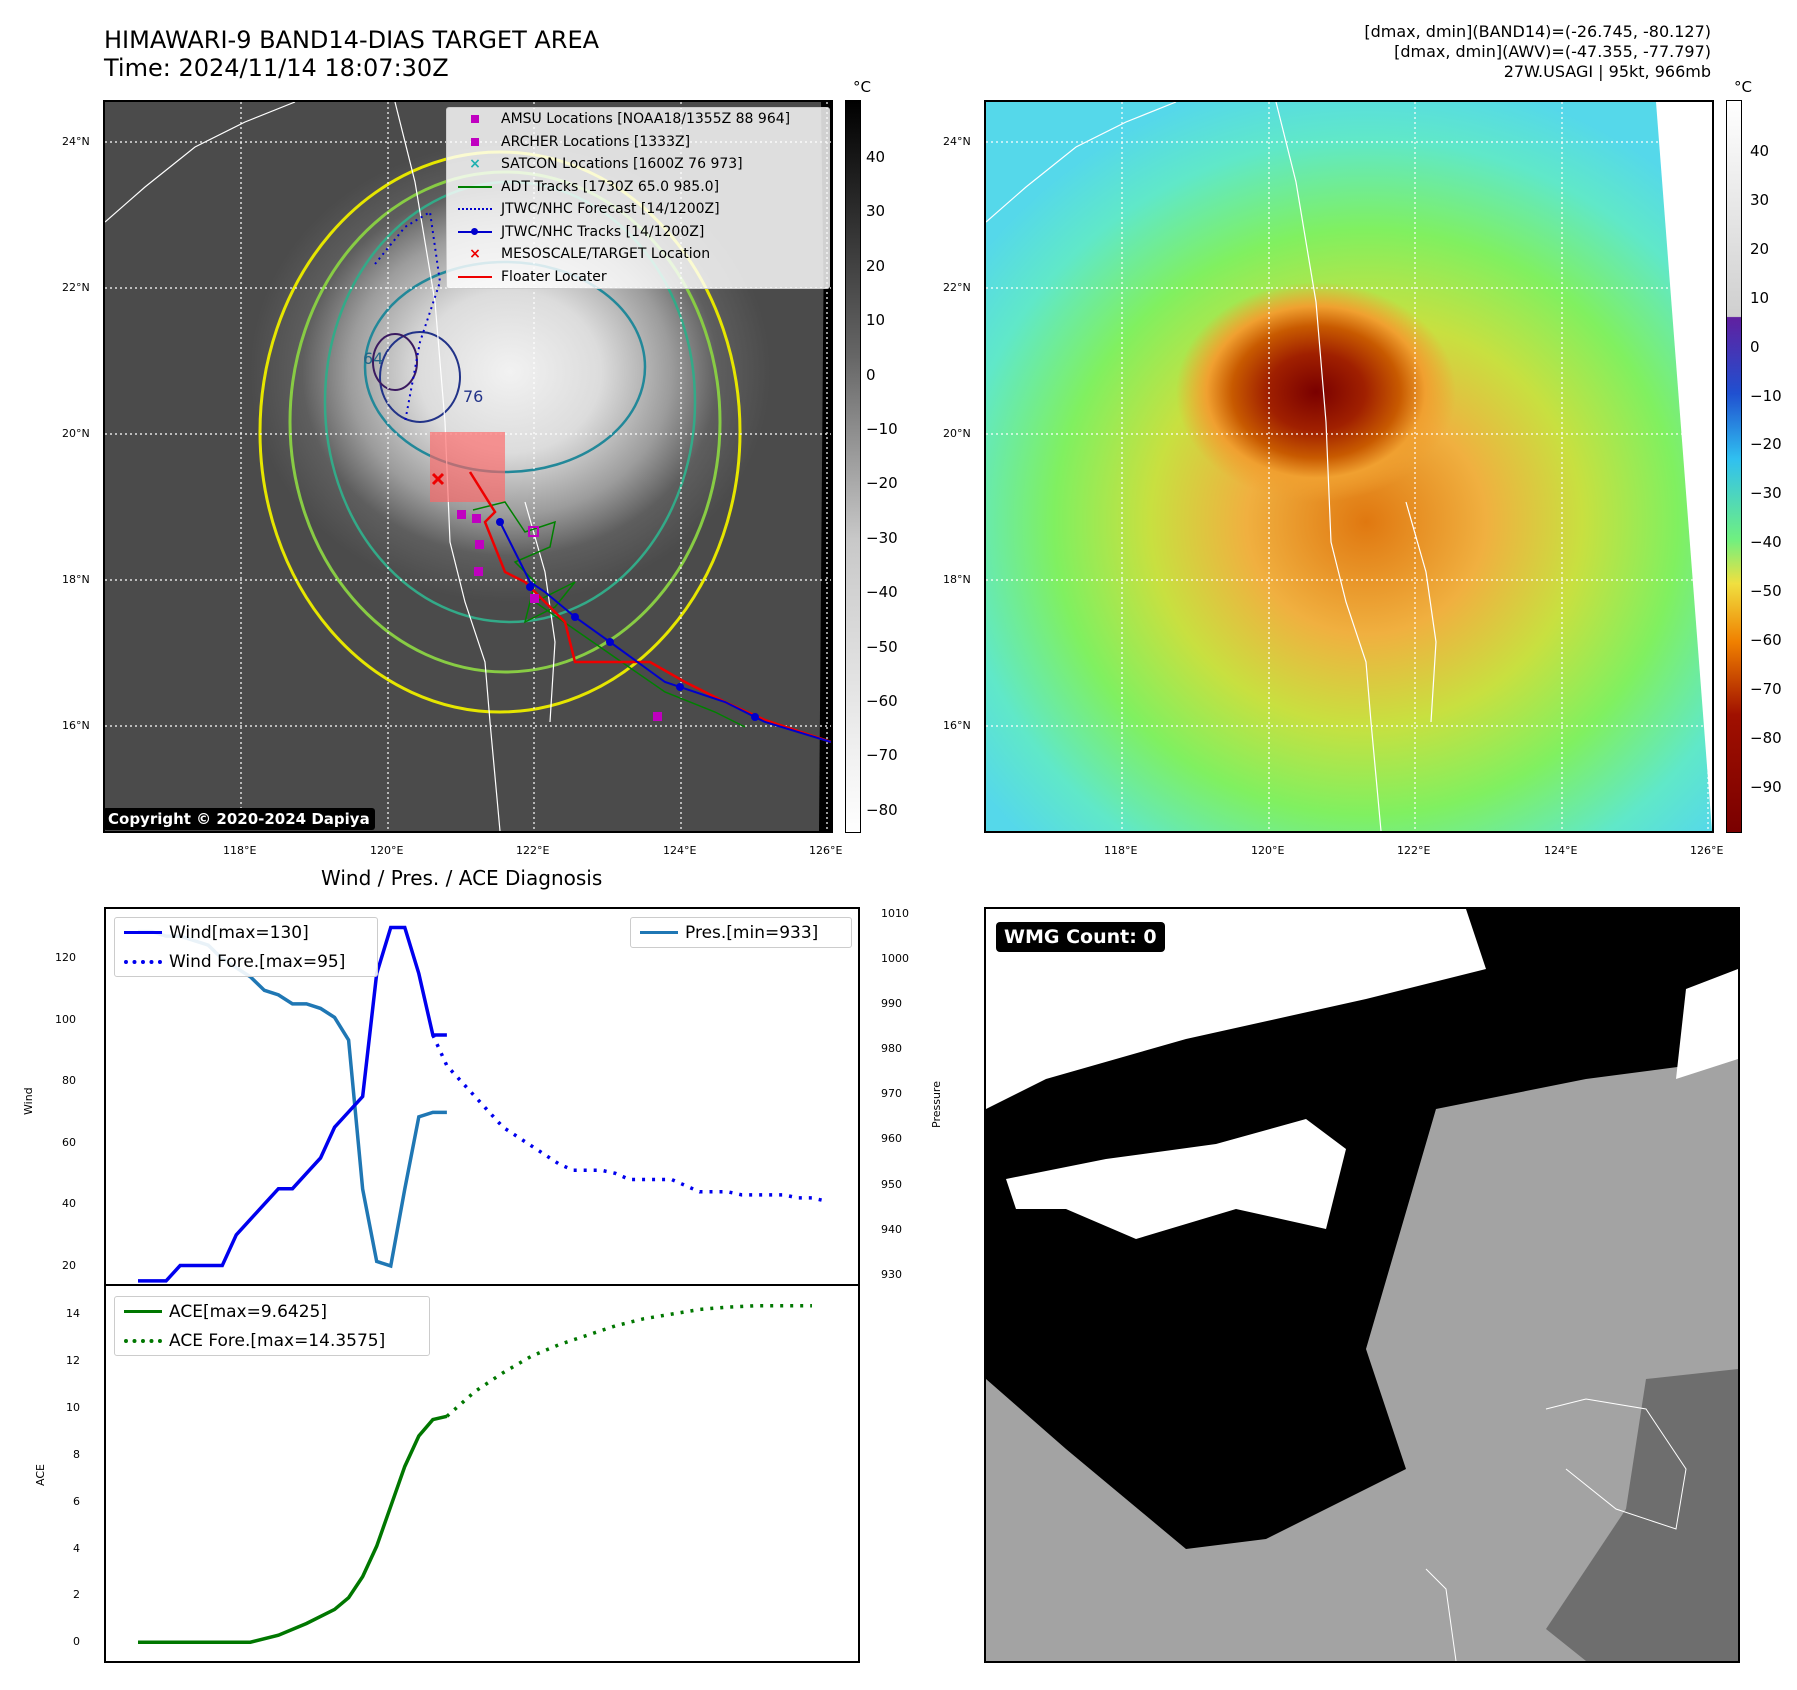  I want to click on wind-axis-label: Wind, so click(28, 1101).